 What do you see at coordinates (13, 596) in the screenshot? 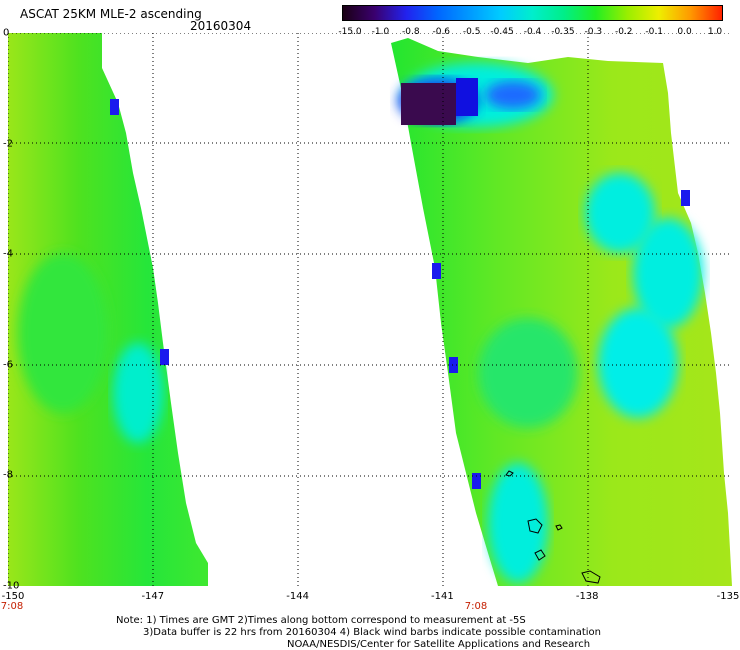
I see `longitude-tick-label: -150` at bounding box center [13, 596].